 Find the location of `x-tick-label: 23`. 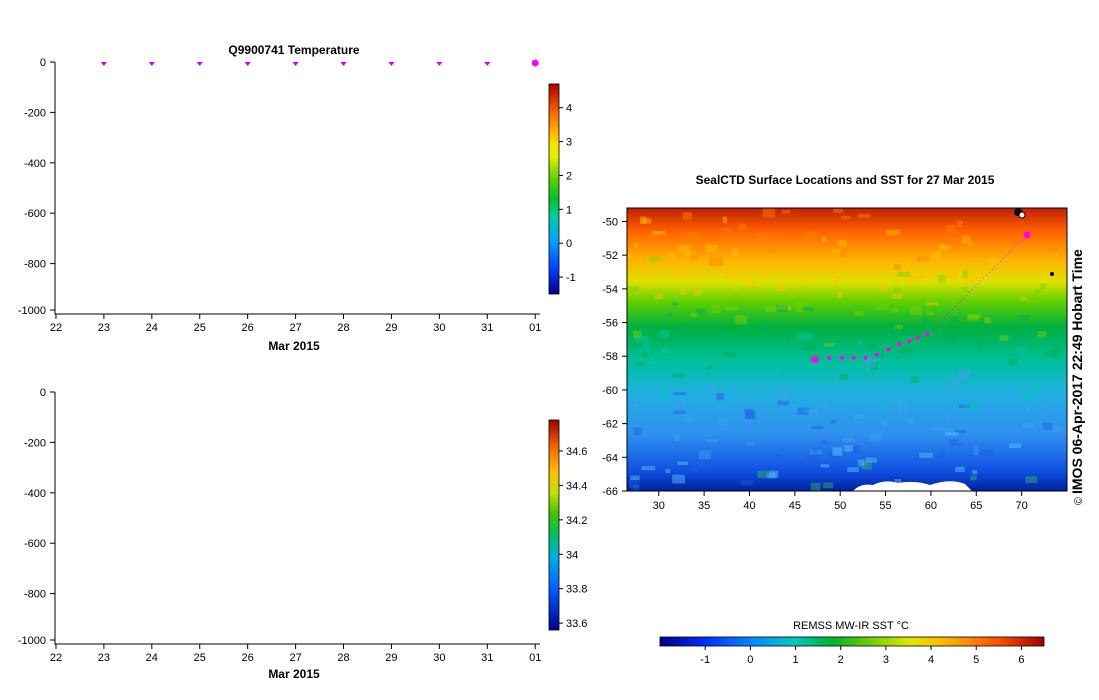

x-tick-label: 23 is located at coordinates (104, 328).